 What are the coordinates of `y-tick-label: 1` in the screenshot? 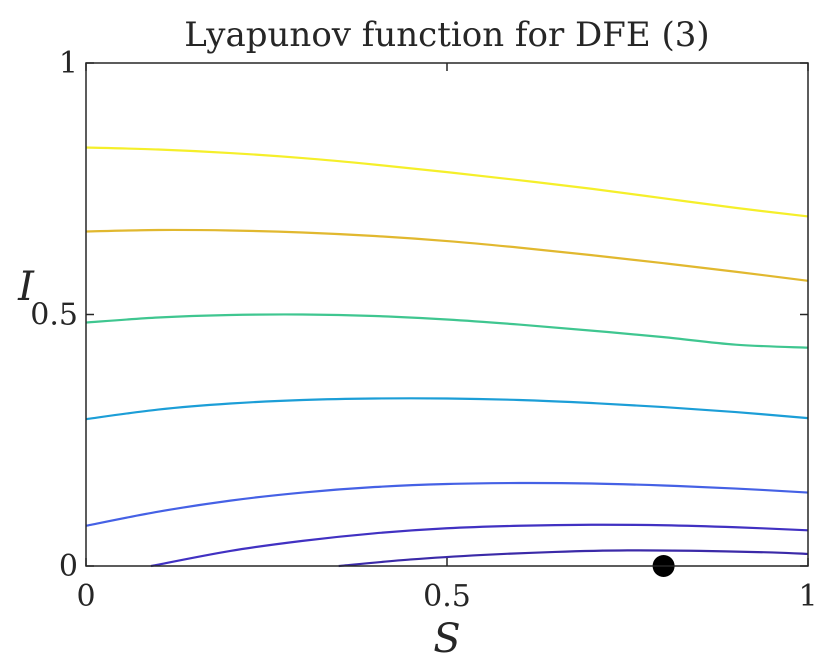 It's located at (68, 63).